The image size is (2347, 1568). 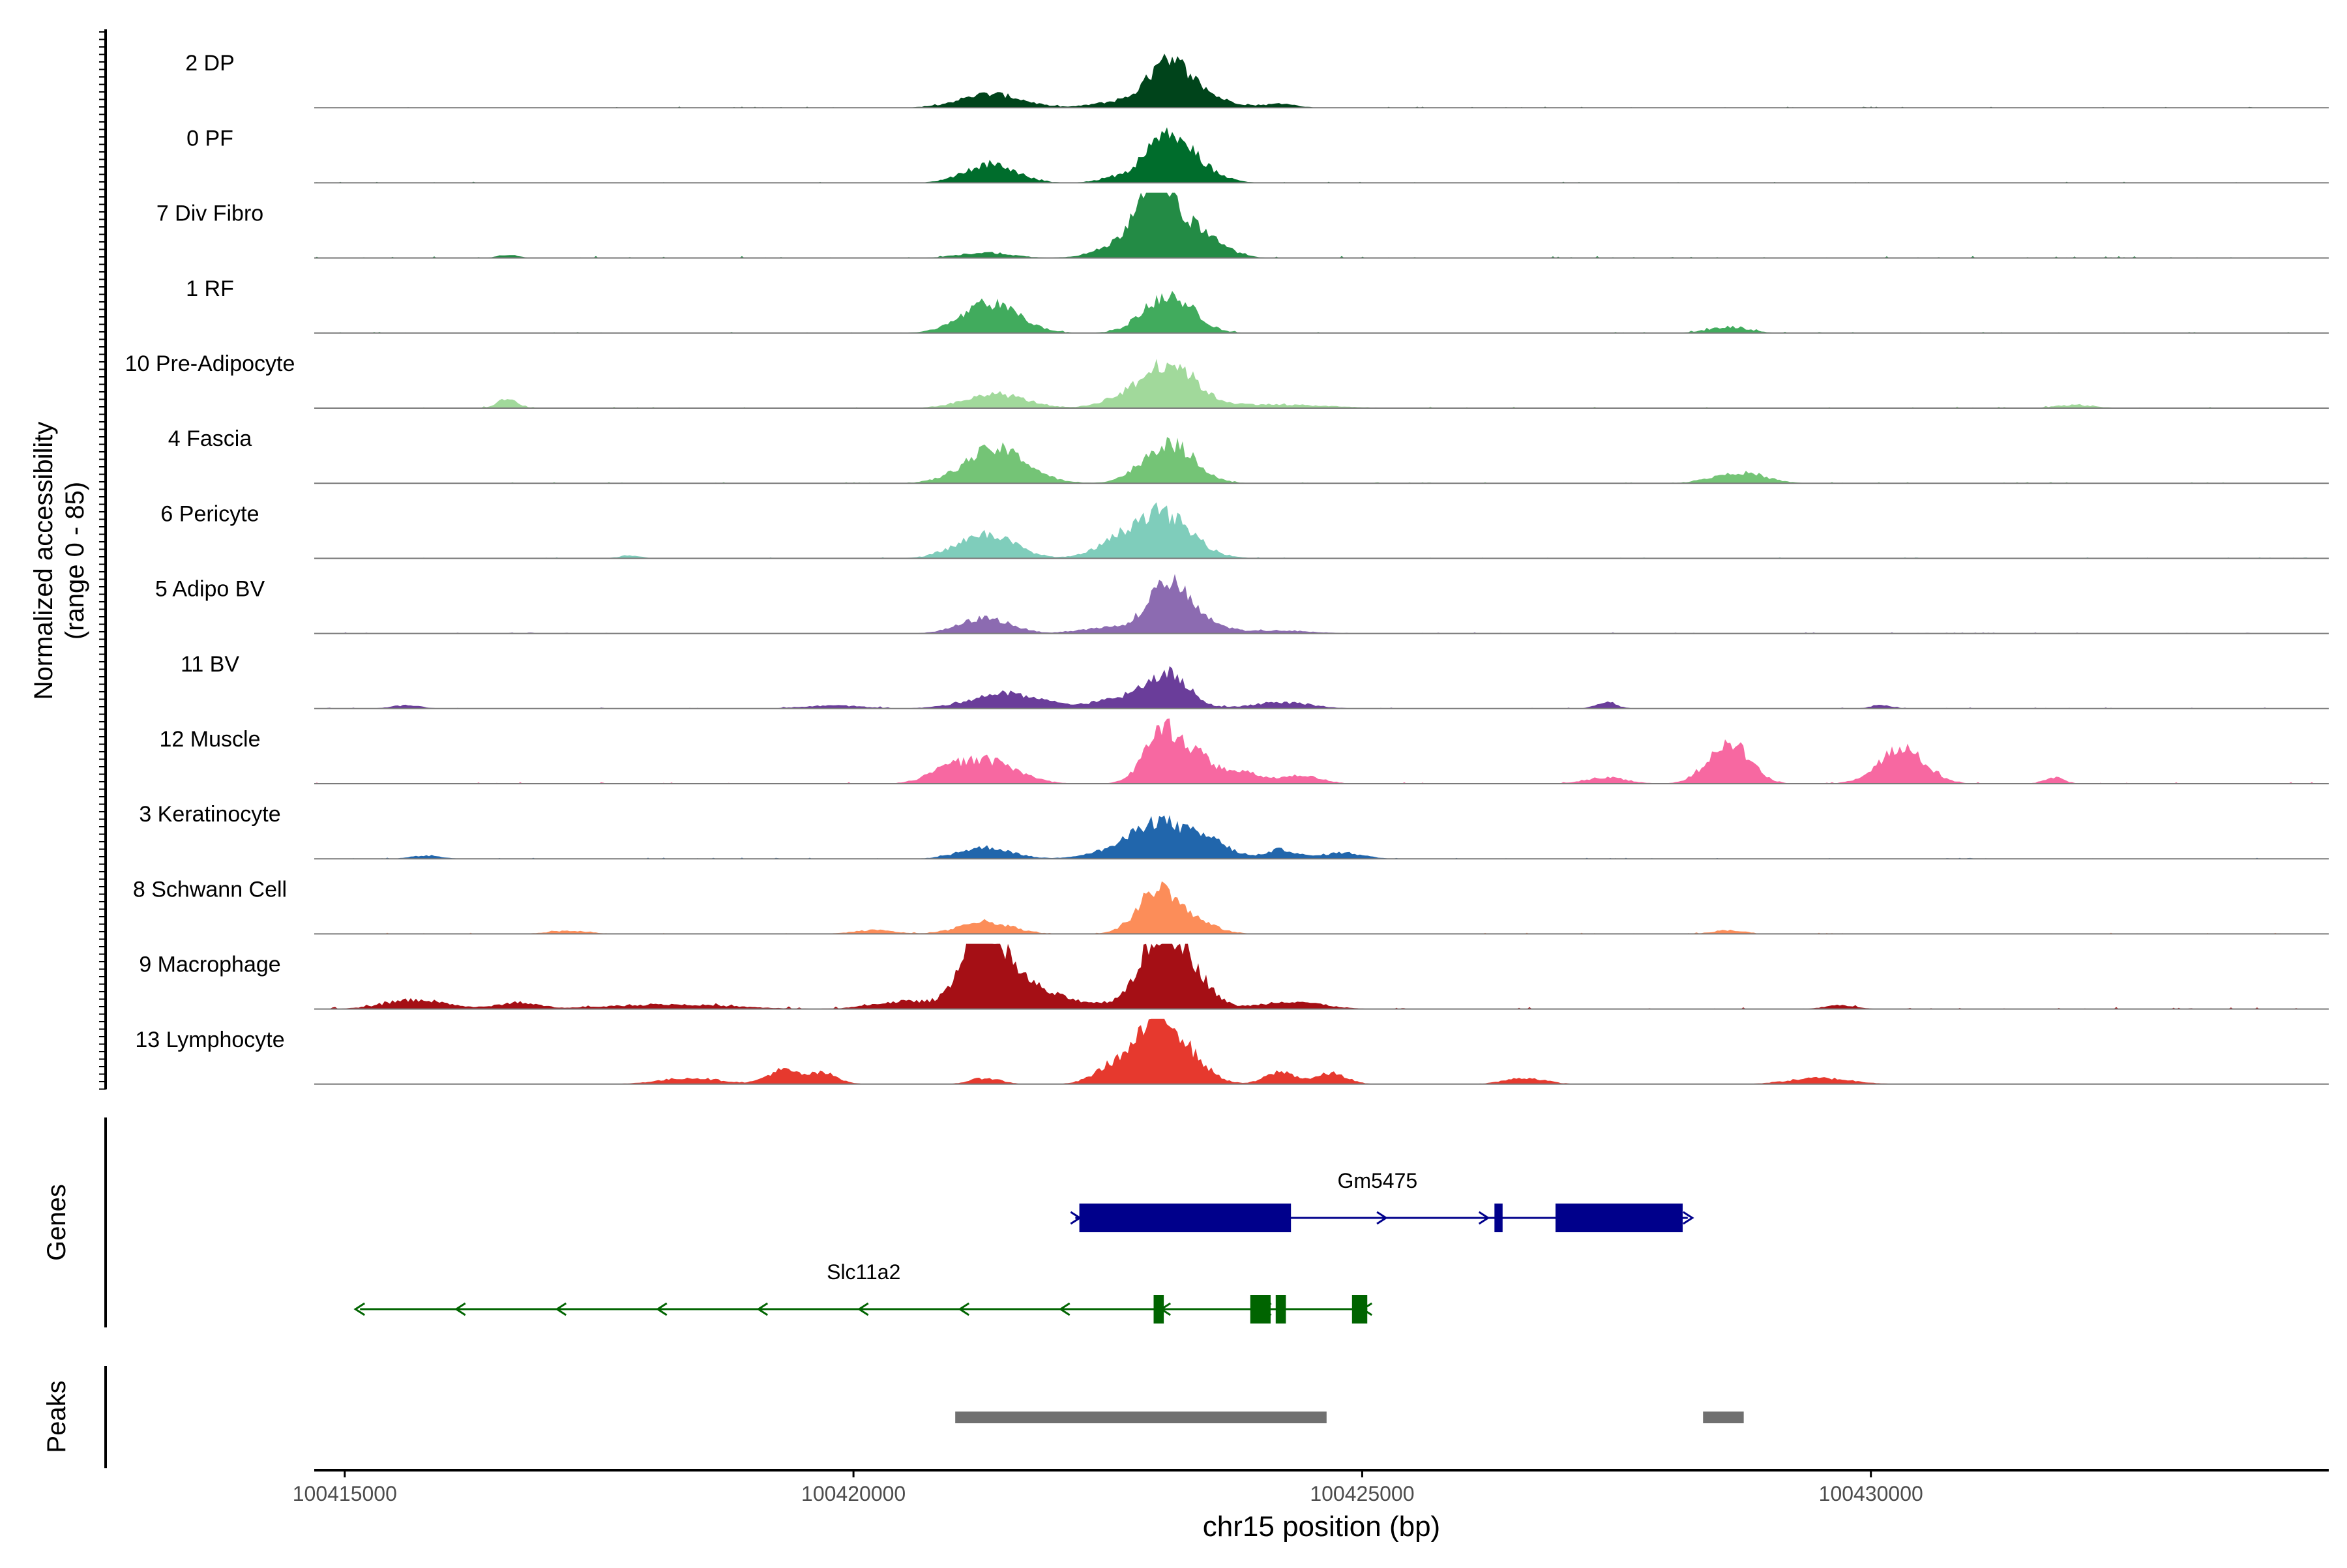 What do you see at coordinates (345, 1493) in the screenshot?
I see `x-tick-label: 100415000` at bounding box center [345, 1493].